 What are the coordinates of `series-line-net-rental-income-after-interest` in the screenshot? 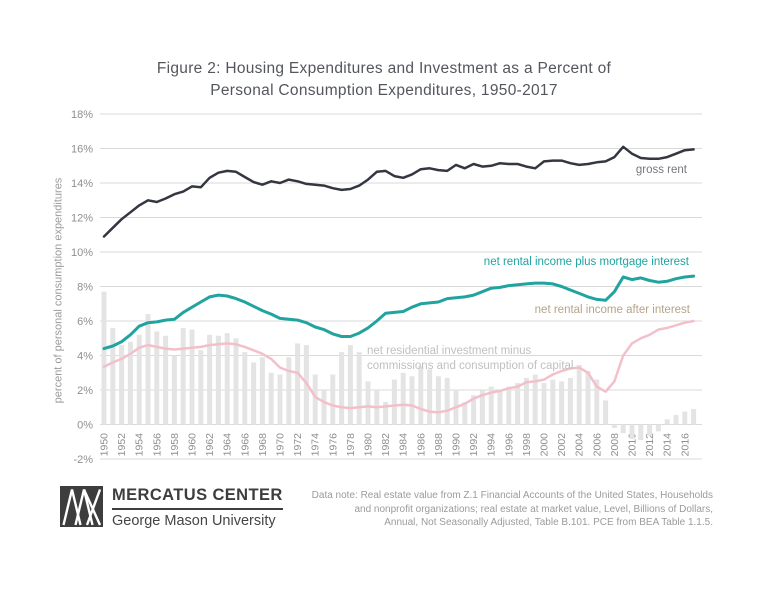 It's located at (398, 366).